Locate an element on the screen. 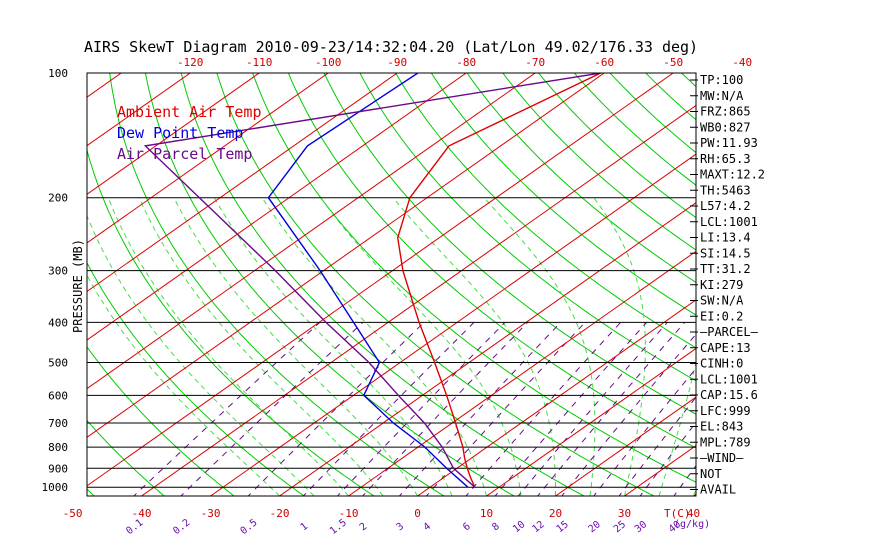 This screenshot has height=560, width=870. pressure-tick-label: 800 is located at coordinates (58, 447).